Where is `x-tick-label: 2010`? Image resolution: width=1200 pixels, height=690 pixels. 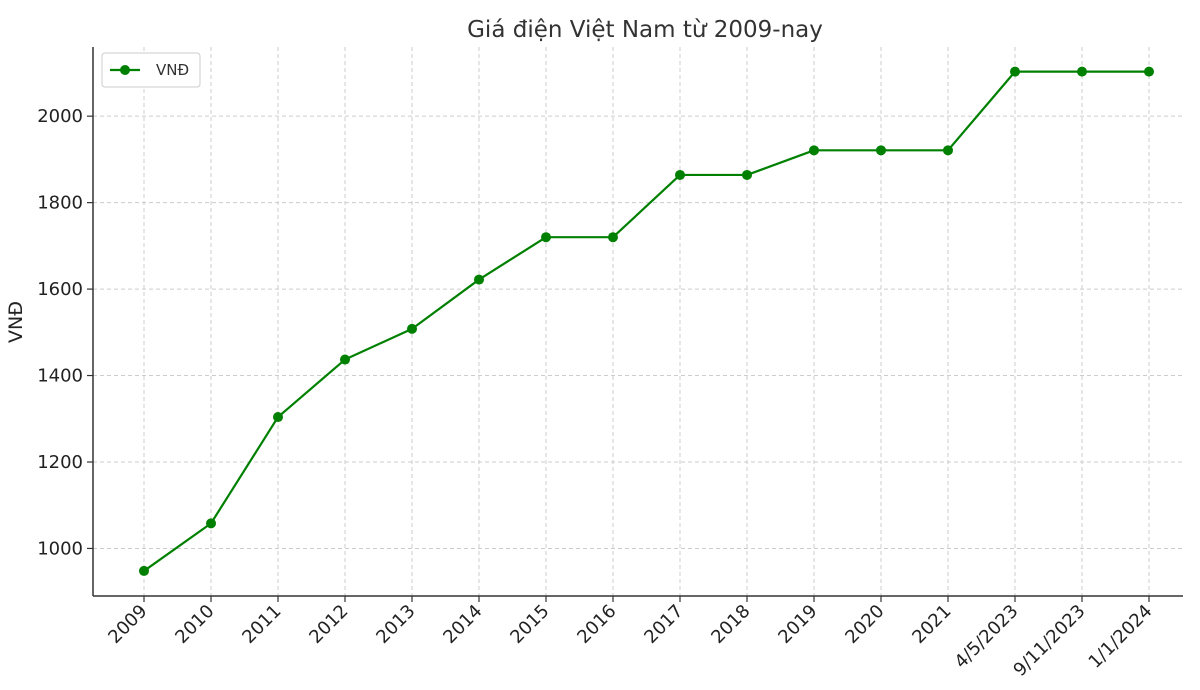 x-tick-label: 2010 is located at coordinates (194, 624).